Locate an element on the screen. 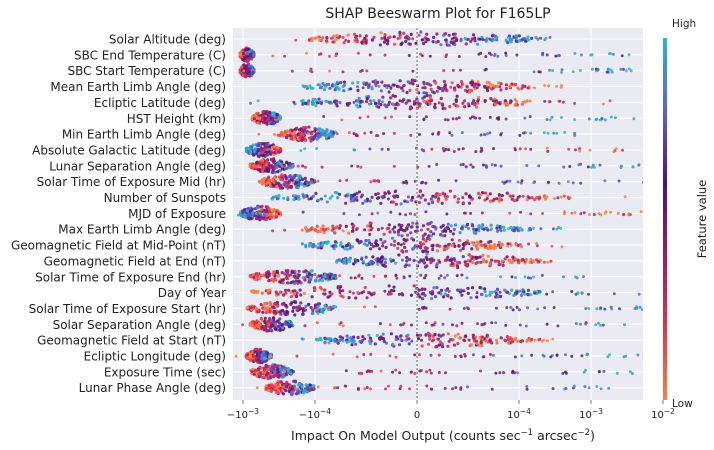 Image resolution: width=714 pixels, height=450 pixels. x-tick-label: 0 is located at coordinates (417, 415).